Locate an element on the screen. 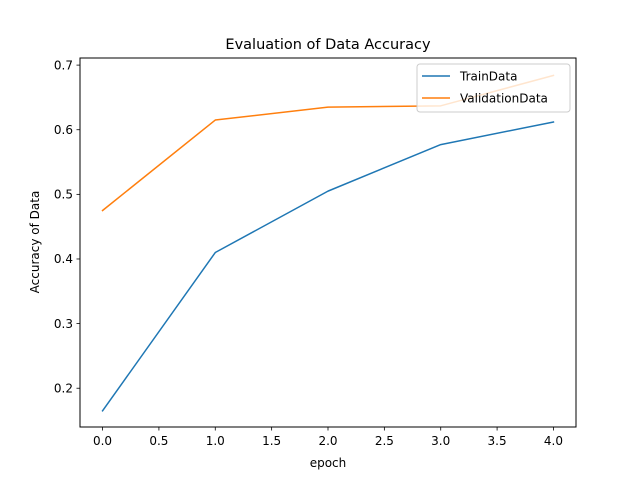 Image resolution: width=640 pixels, height=480 pixels. x-tick-label: 3.0 is located at coordinates (440, 441).